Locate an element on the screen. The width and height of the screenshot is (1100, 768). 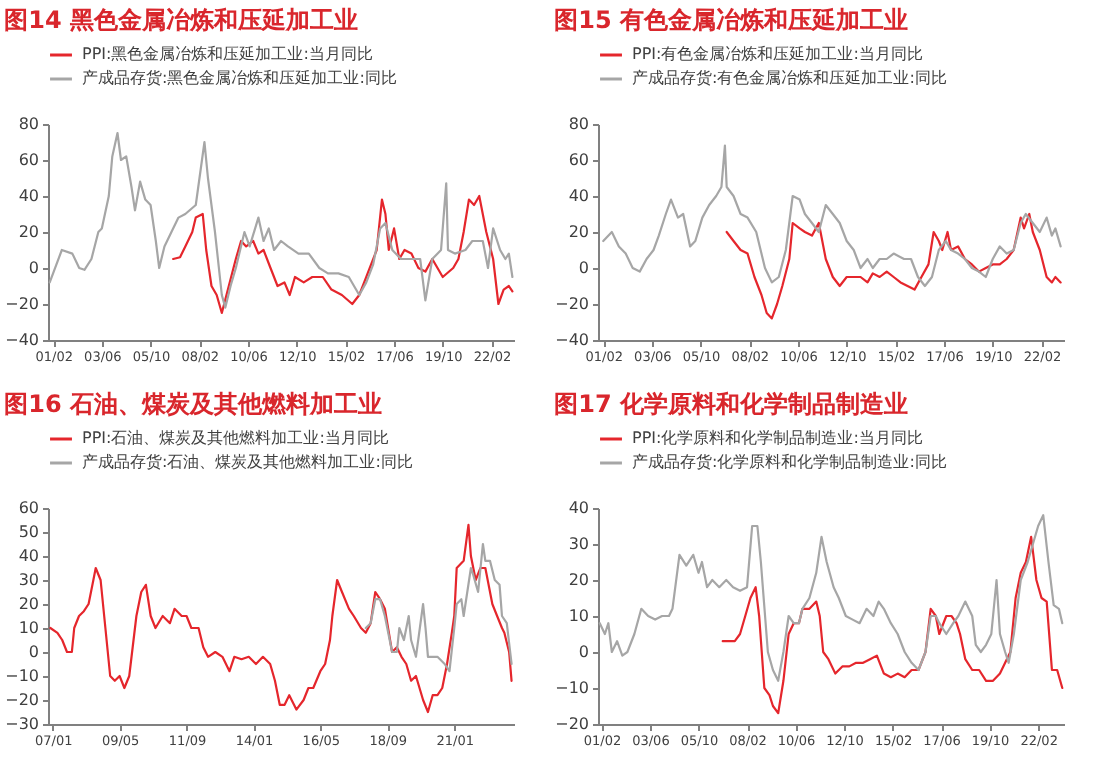
y-tick-label: −30 is located at coordinates (22, 724).